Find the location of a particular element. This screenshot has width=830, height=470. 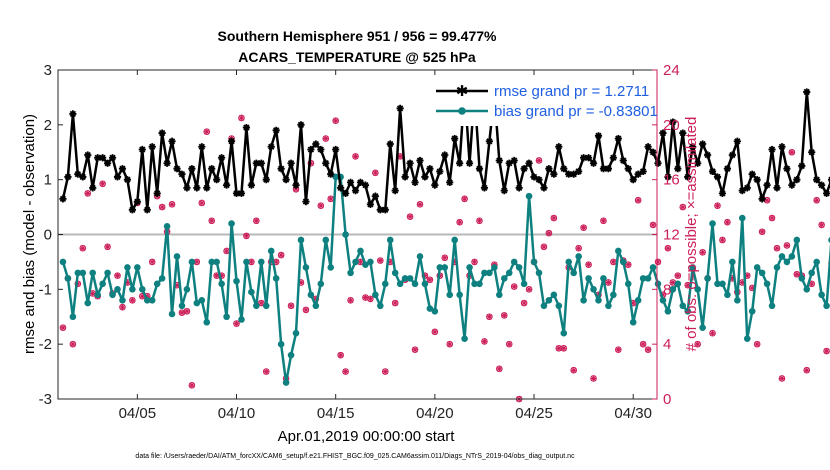

right-y-tick-label: 4 is located at coordinates (667, 344).